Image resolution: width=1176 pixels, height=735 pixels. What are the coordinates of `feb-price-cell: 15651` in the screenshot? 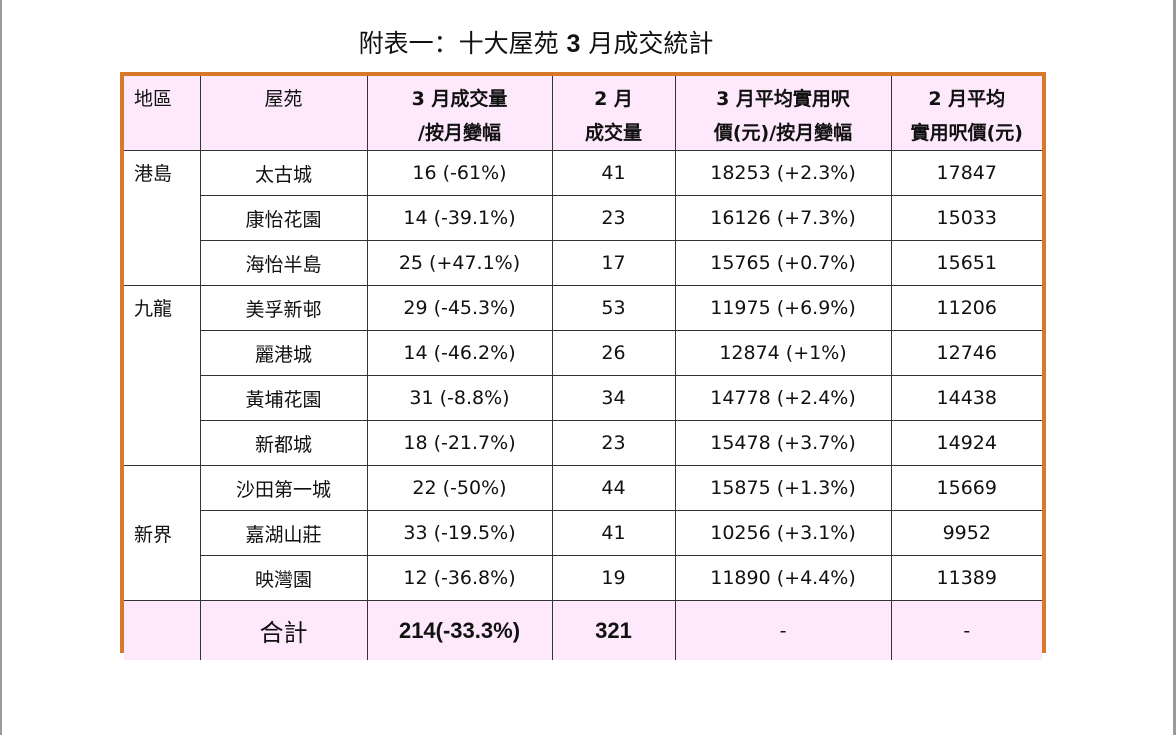 It's located at (966, 263).